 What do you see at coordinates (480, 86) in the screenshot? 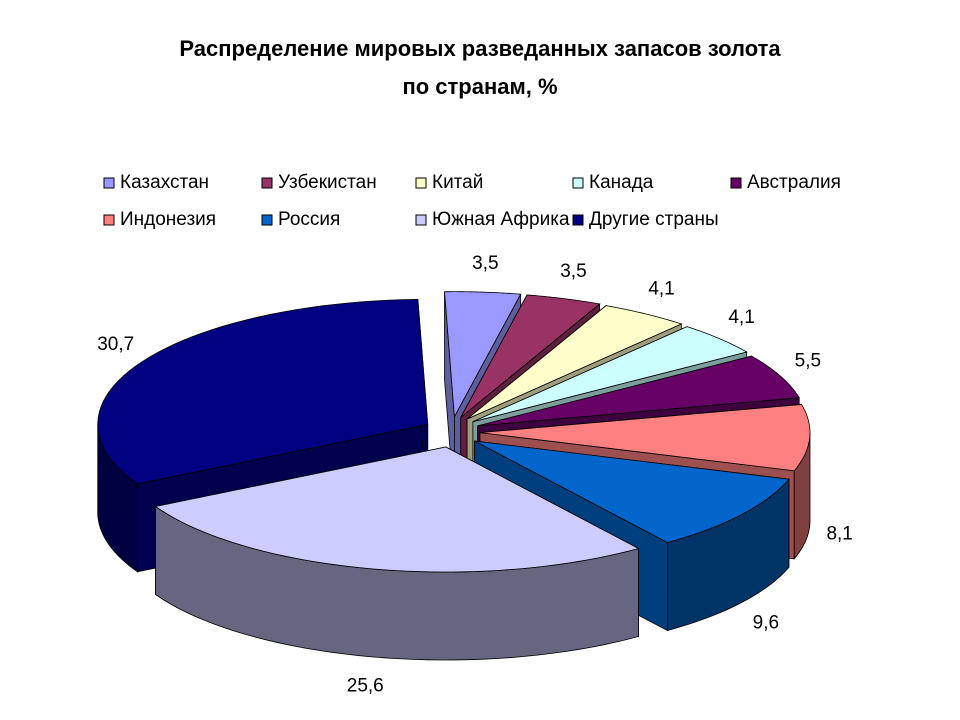
I see `chart-title-line-2: по странам, %` at bounding box center [480, 86].